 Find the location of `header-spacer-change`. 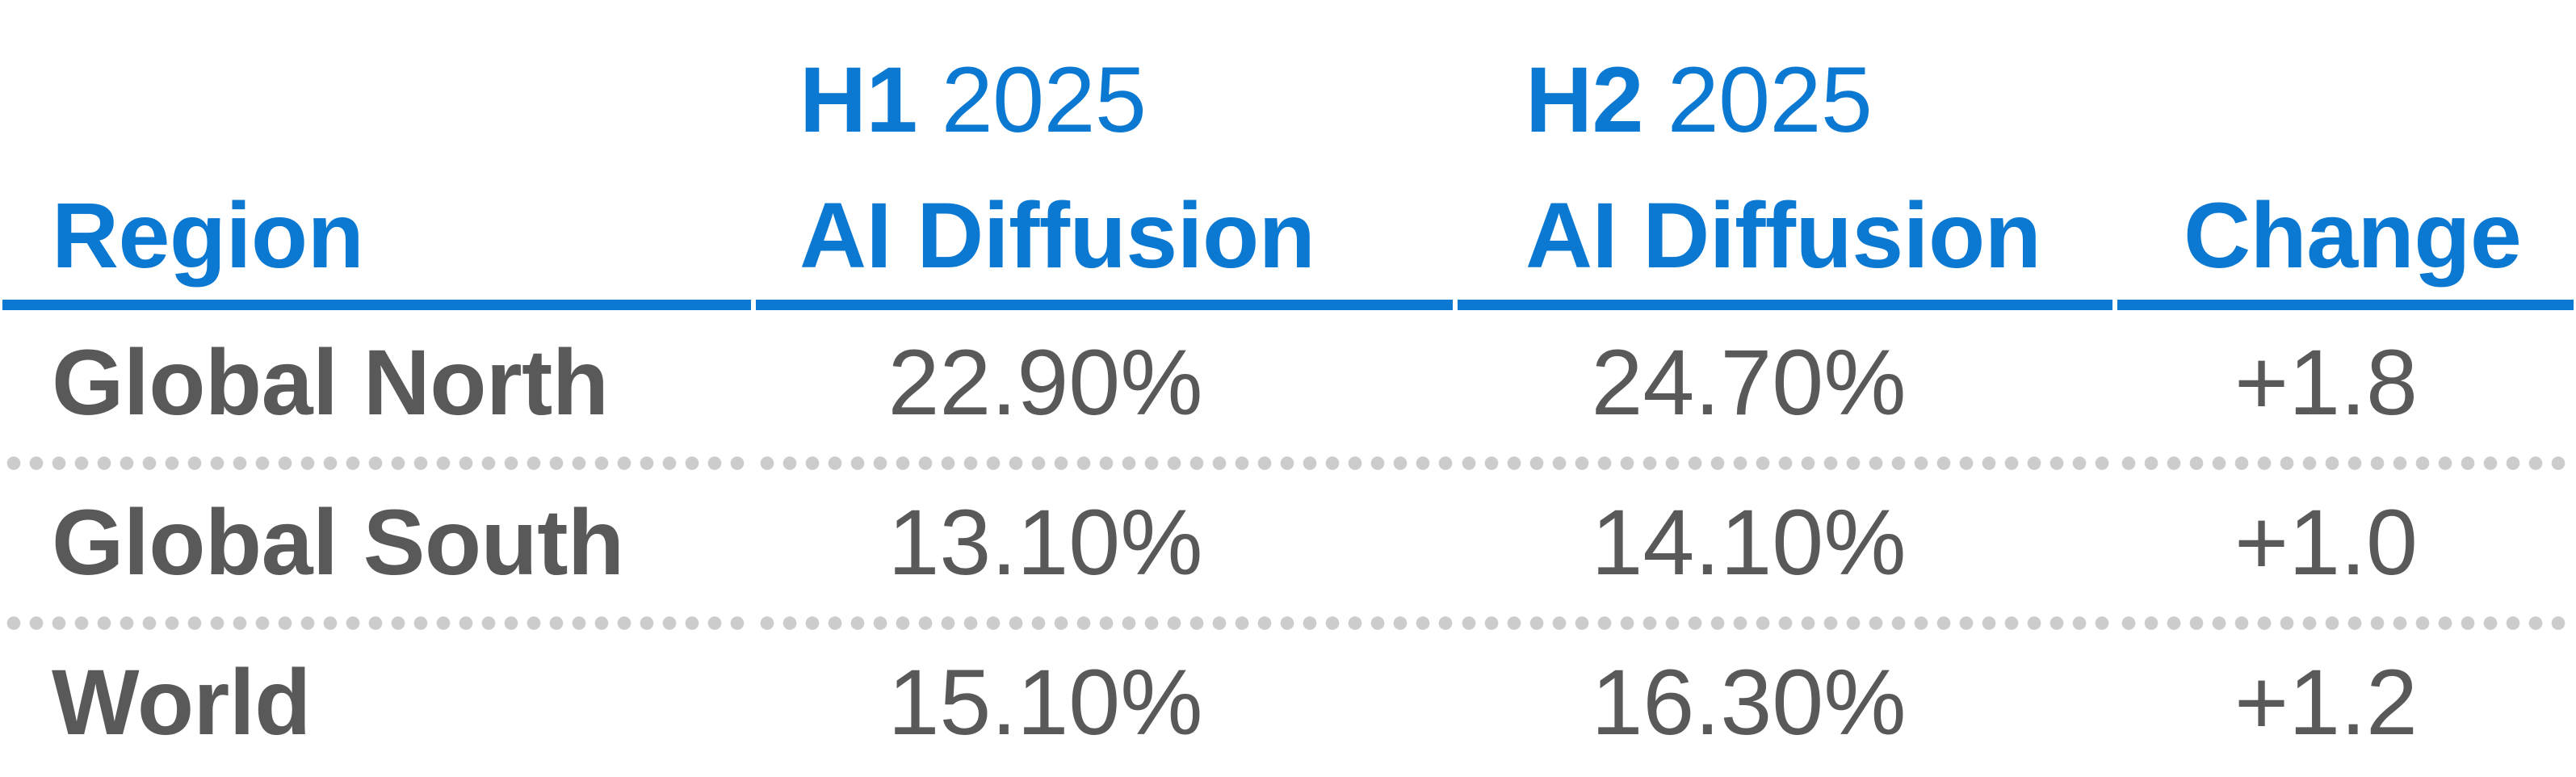

header-spacer-change is located at coordinates (2345, 150).